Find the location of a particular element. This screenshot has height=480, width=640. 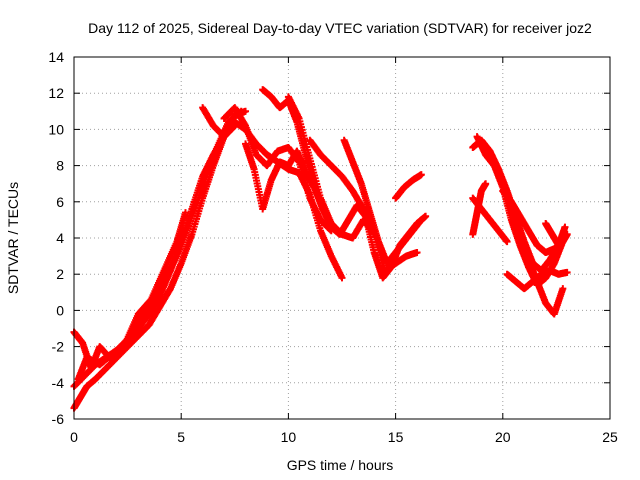

x-tick-label: 10 is located at coordinates (289, 437).